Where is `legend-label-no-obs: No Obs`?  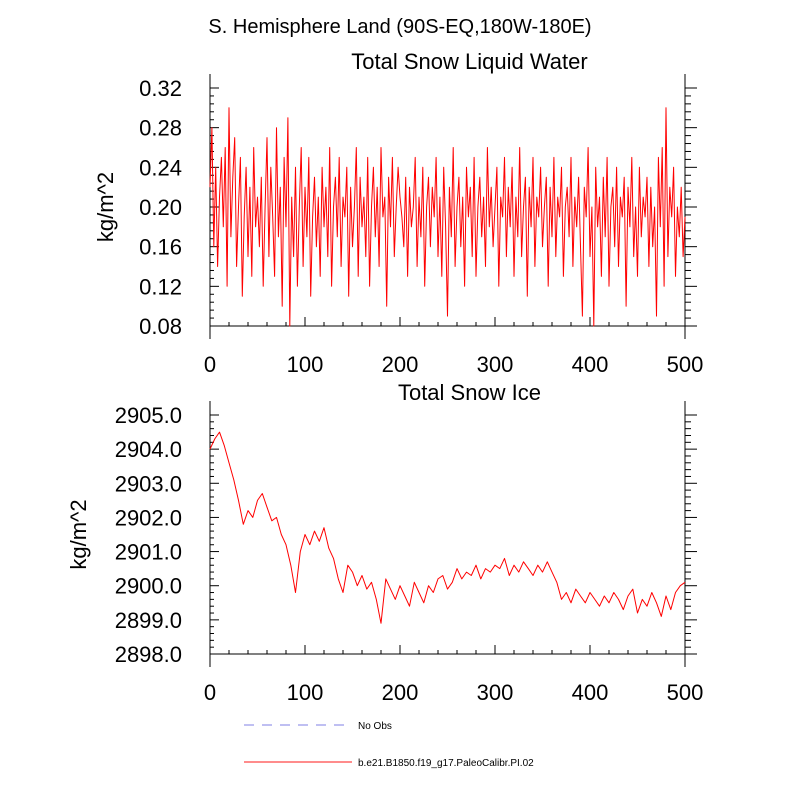 legend-label-no-obs: No Obs is located at coordinates (375, 726).